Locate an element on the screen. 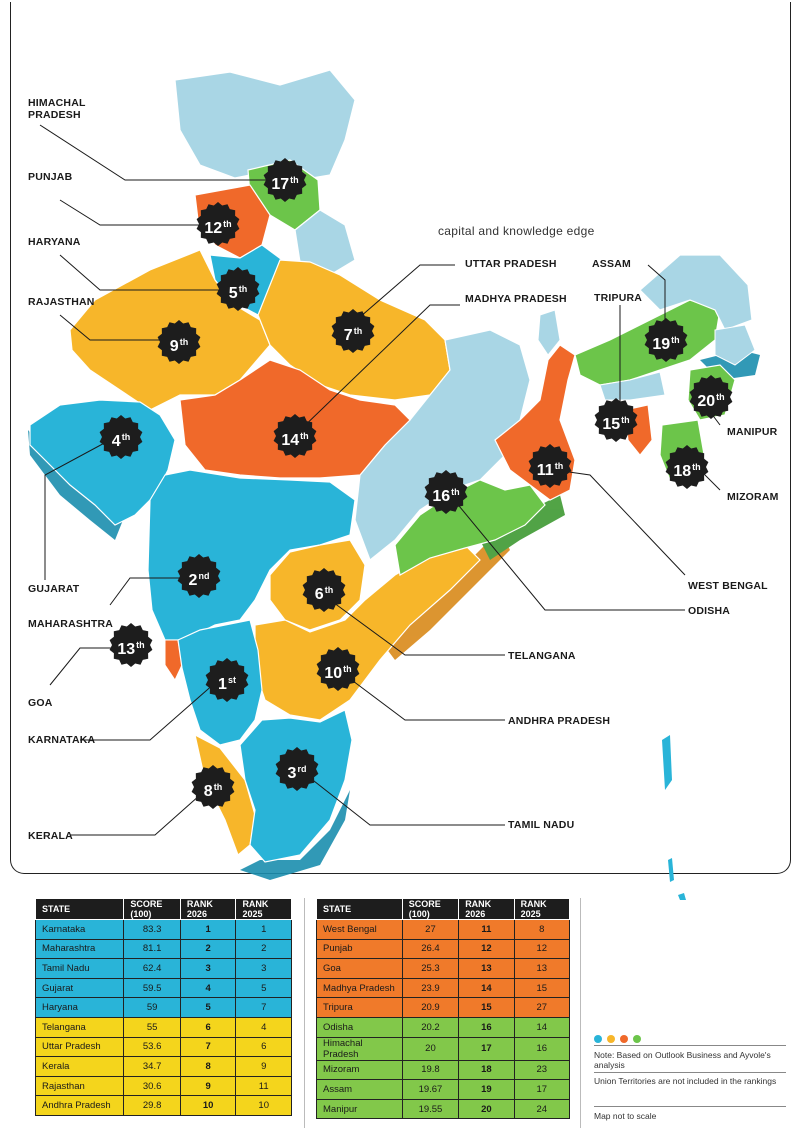  rank-number: 20 is located at coordinates (706, 401).